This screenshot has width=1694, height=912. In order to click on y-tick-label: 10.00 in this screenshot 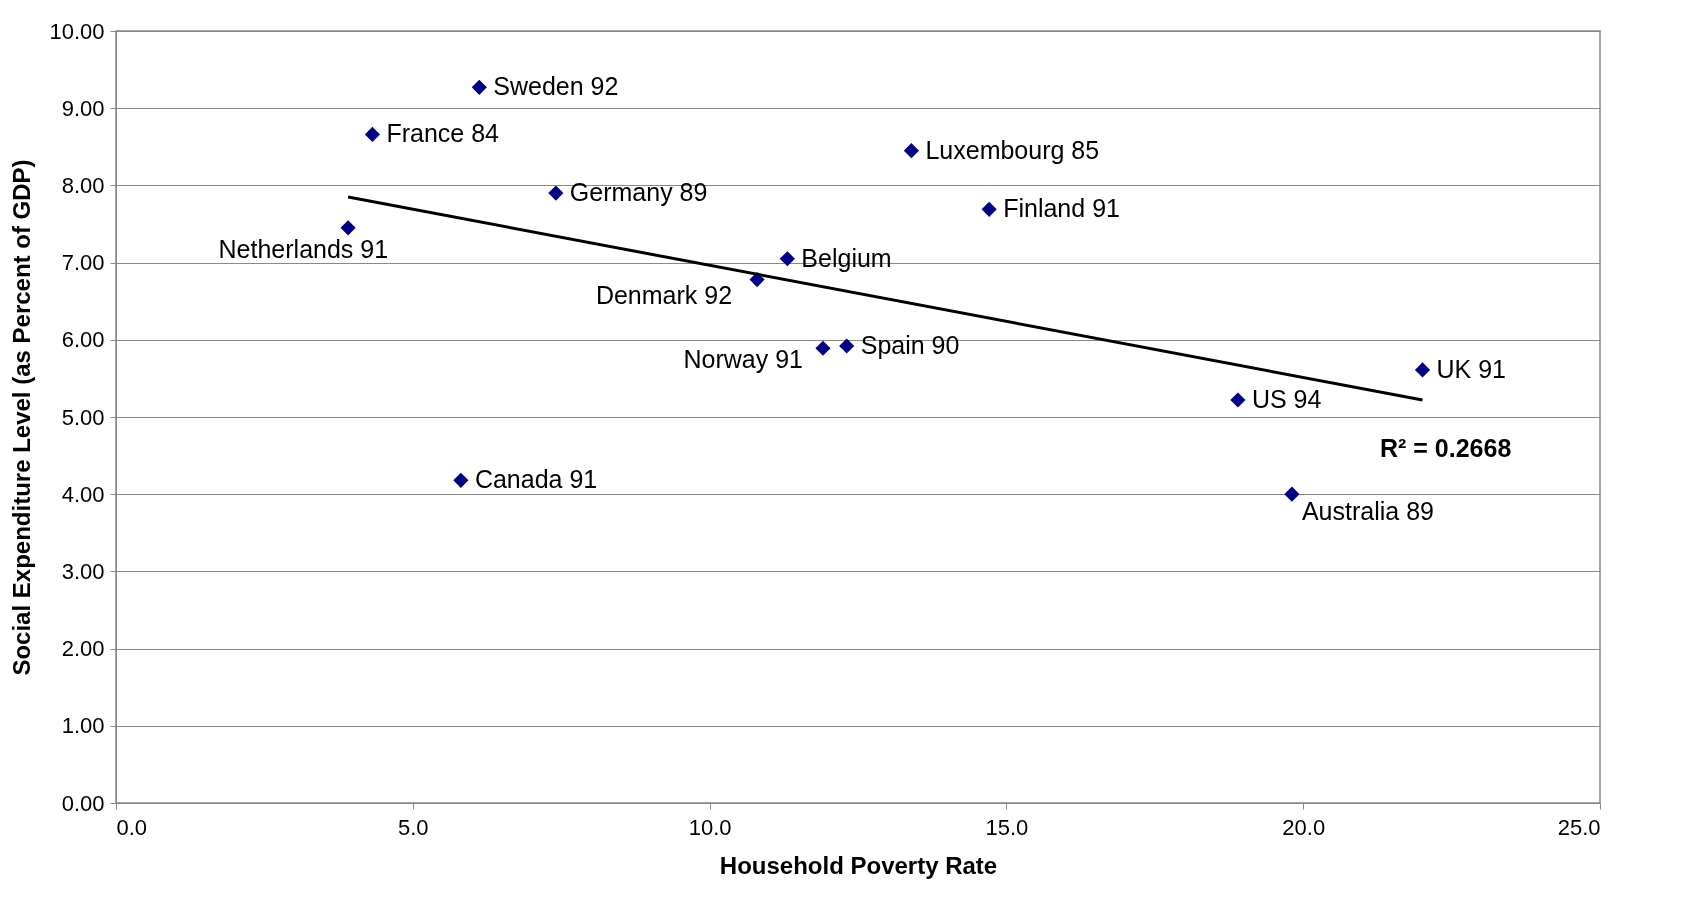, I will do `click(77, 31)`.